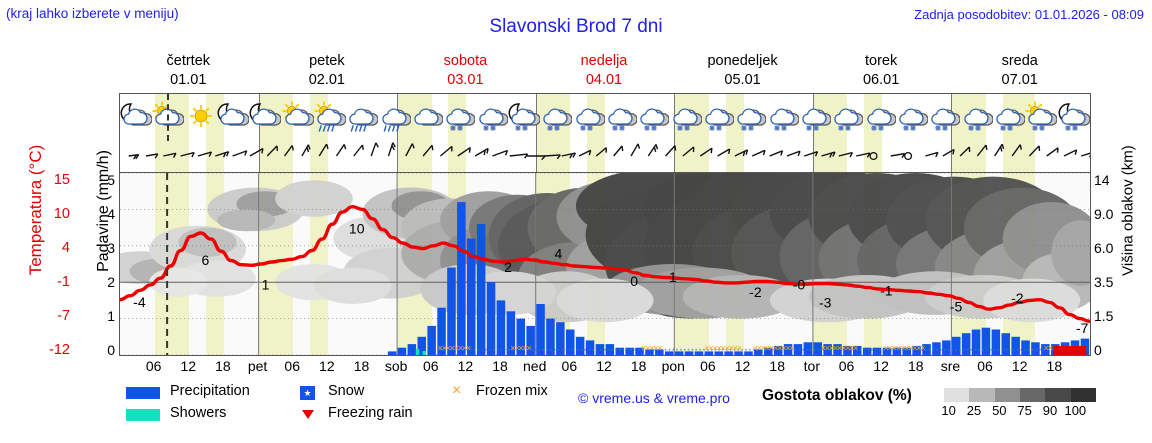 The height and width of the screenshot is (443, 1152). What do you see at coordinates (172, 156) in the screenshot?
I see `daylight-band` at bounding box center [172, 156].